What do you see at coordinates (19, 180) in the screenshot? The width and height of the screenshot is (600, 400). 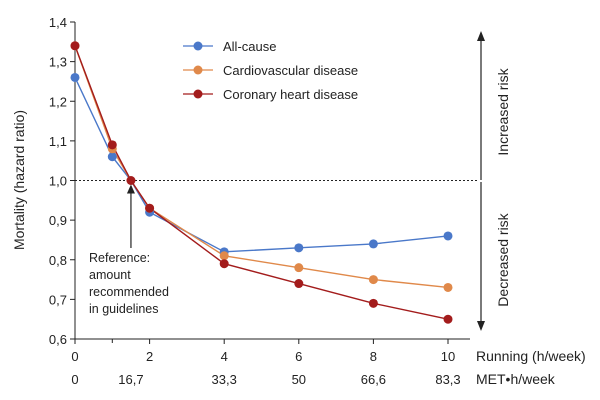 I see `y-axis-label: Mortality (hazard ratio)` at bounding box center [19, 180].